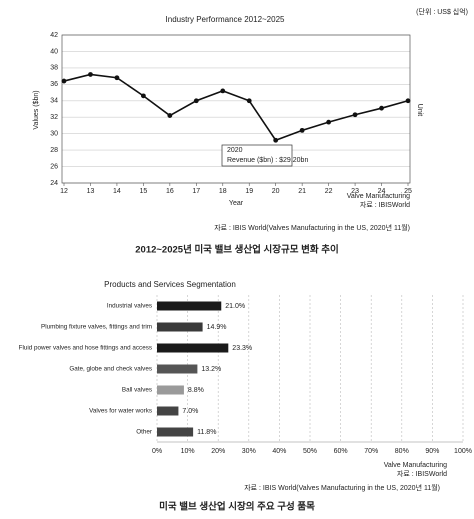  Describe the element at coordinates (218, 451) in the screenshot. I see `x-tick-label: 20%` at that location.